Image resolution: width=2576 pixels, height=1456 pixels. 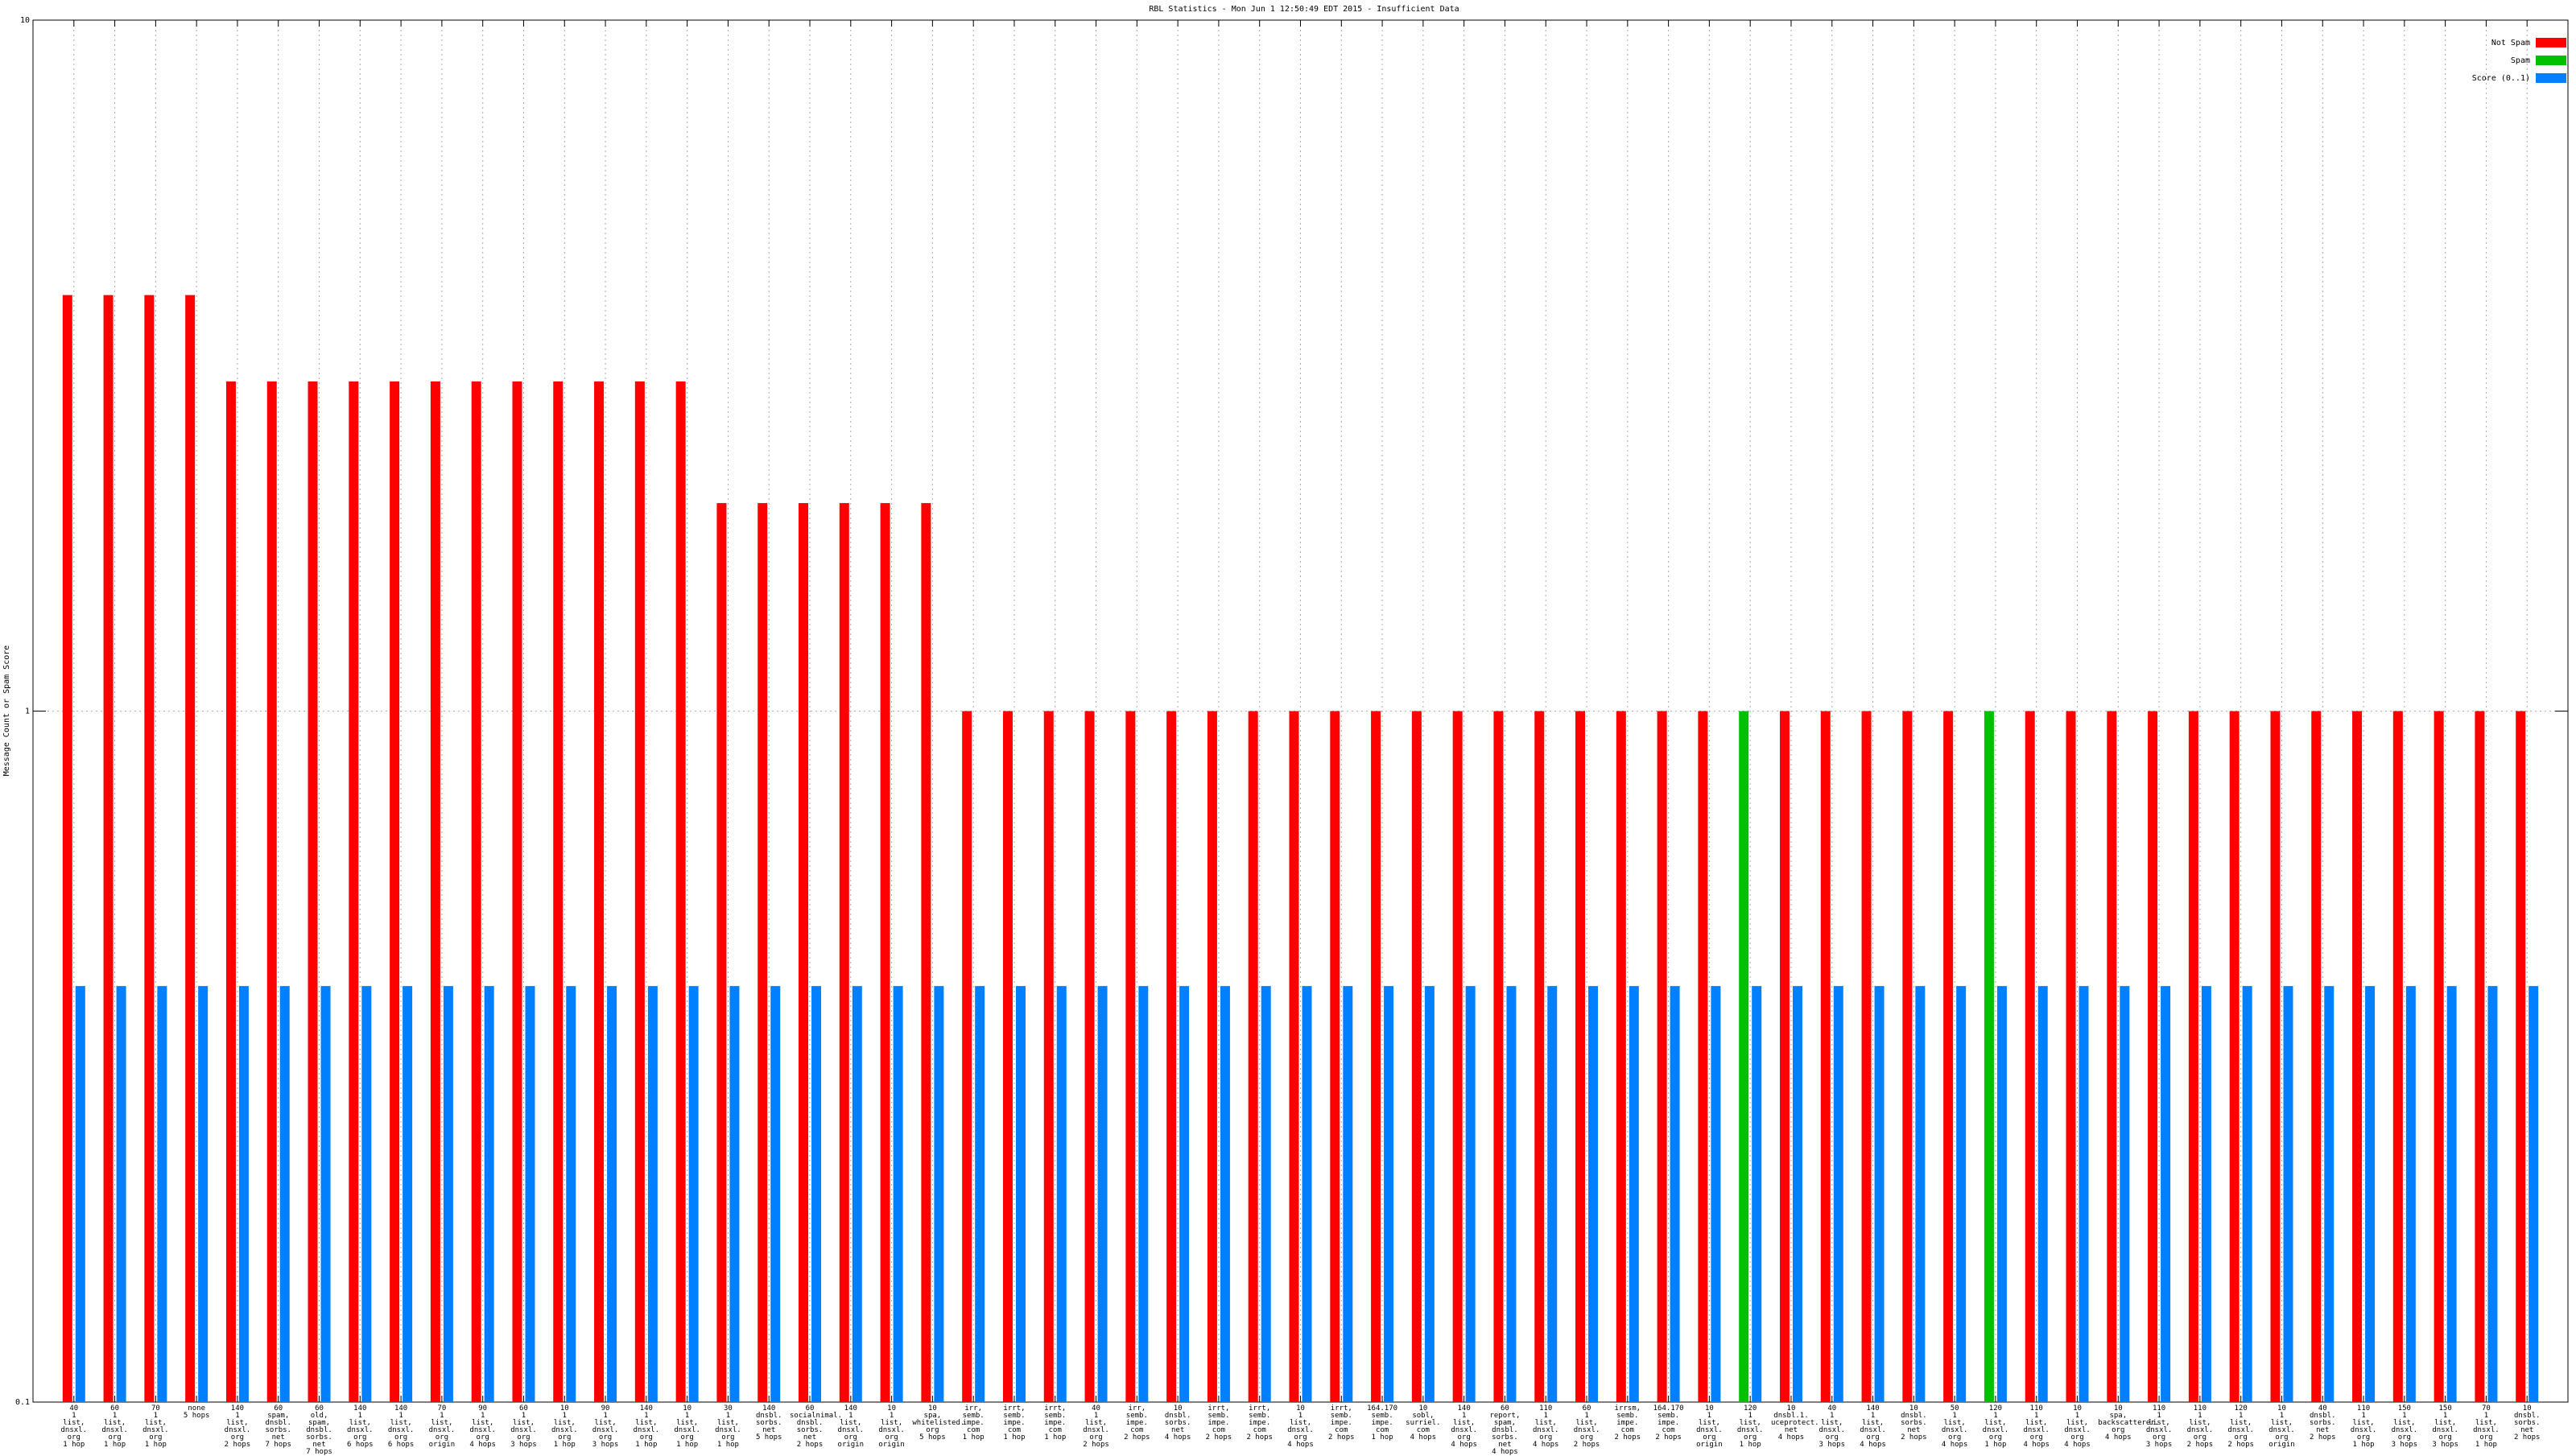 I want to click on x-tick-label: 10 1 list, dnsxl. org origin, so click(x=2281, y=1426).